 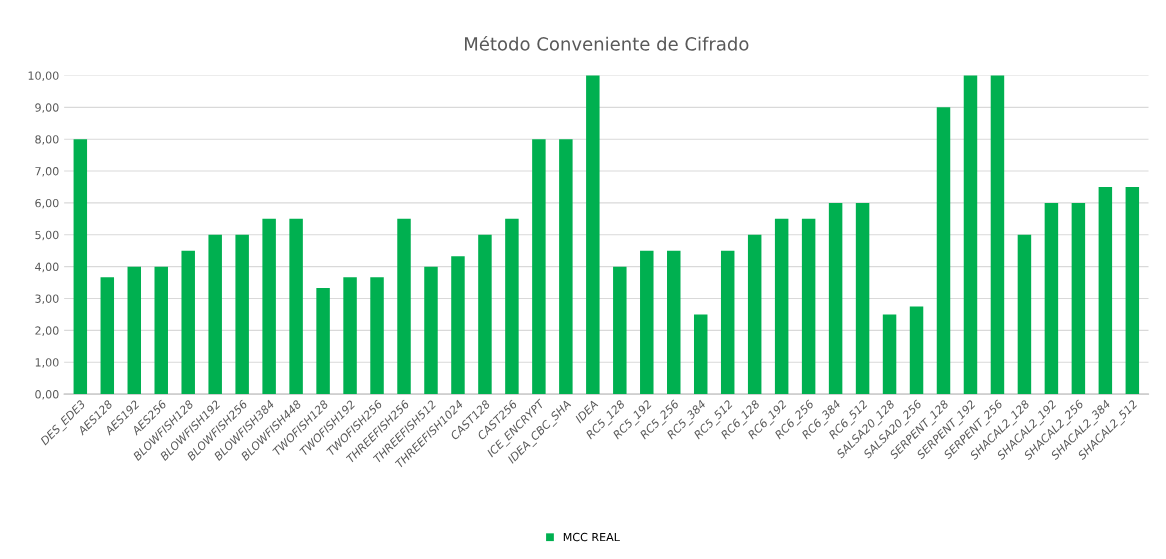 What do you see at coordinates (591, 537) in the screenshot?
I see `legend-label: MCC REAL` at bounding box center [591, 537].